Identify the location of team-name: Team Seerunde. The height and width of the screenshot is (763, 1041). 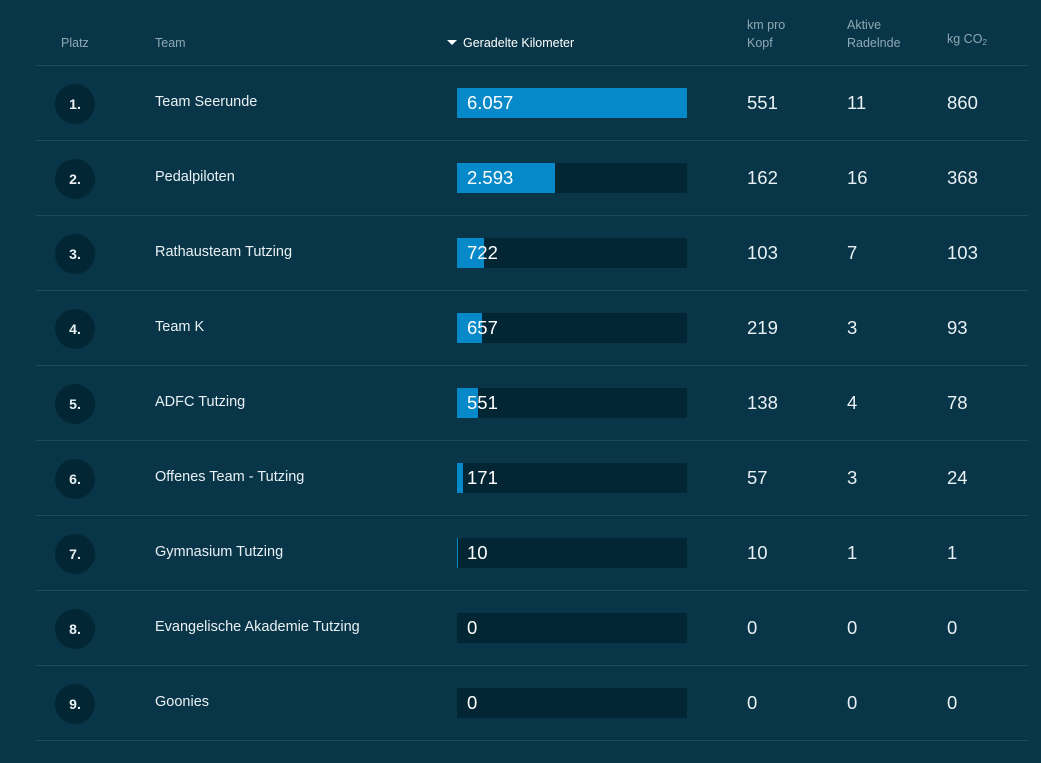
(206, 102).